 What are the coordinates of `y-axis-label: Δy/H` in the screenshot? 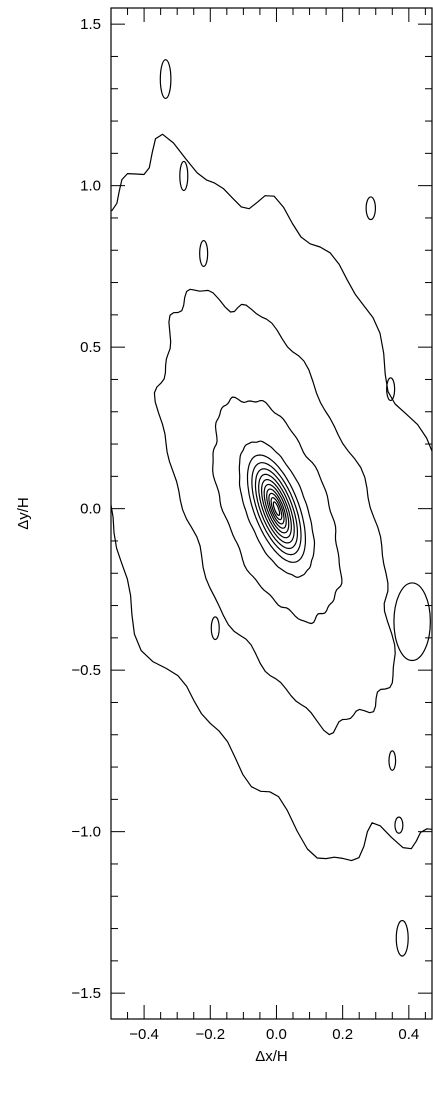 It's located at (23, 513).